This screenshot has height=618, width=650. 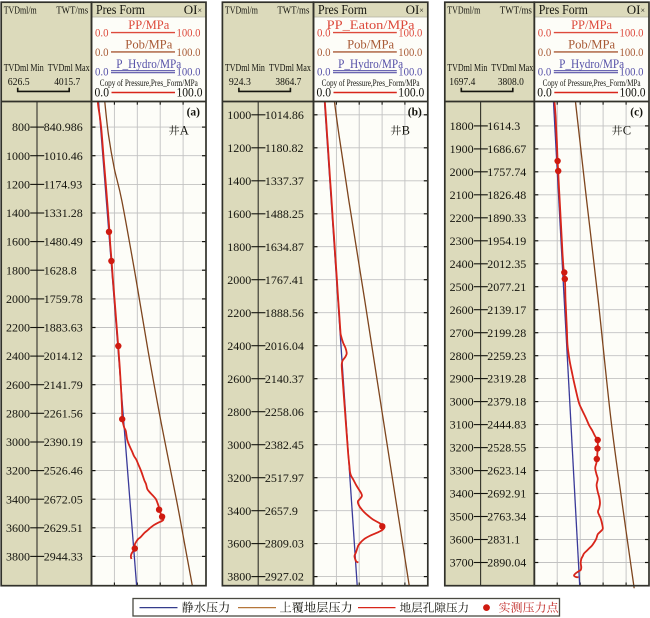 What do you see at coordinates (63, 185) in the screenshot?
I see `svg-text: 1174.93` at bounding box center [63, 185].